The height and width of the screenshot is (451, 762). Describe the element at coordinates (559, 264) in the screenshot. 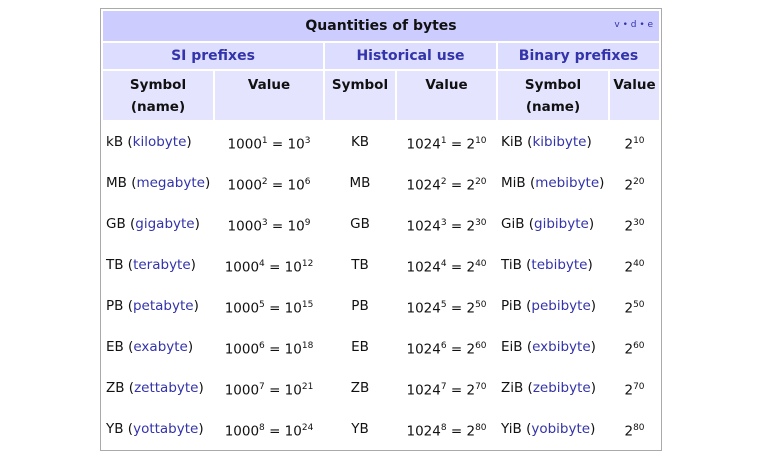

I see `link: tebibyte` at that location.